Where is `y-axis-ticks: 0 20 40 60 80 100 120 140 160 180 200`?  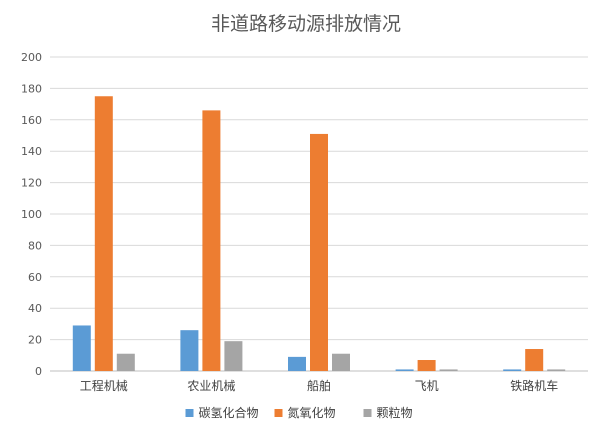
y-axis-ticks: 0 20 40 60 80 100 120 140 160 180 200 is located at coordinates (31, 214).